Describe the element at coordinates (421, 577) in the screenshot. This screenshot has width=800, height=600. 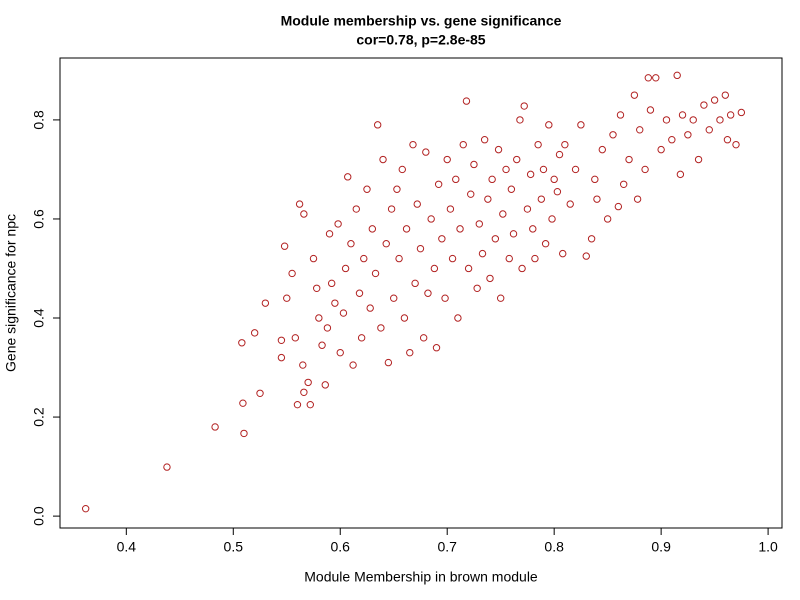
I see `x-axis-label: Module Membership in brown module` at that location.